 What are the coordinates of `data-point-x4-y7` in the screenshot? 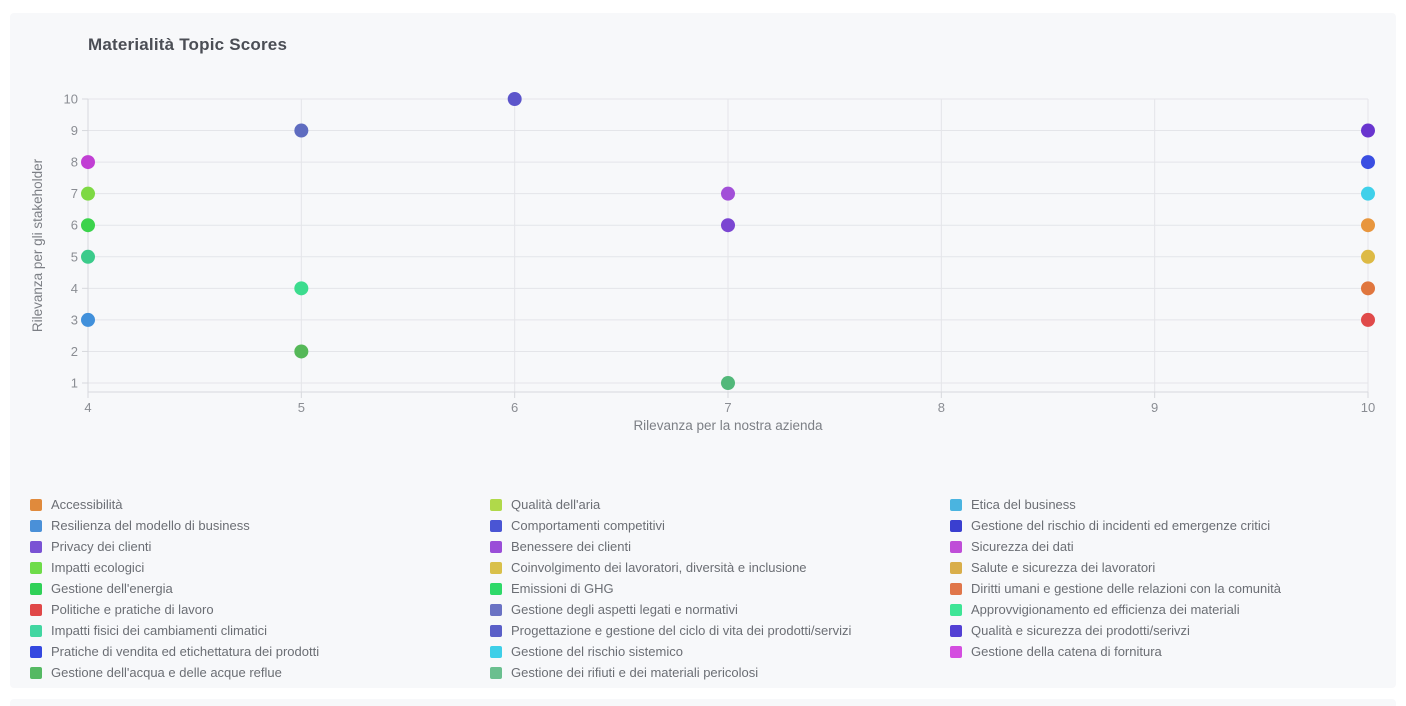 It's located at (88, 193).